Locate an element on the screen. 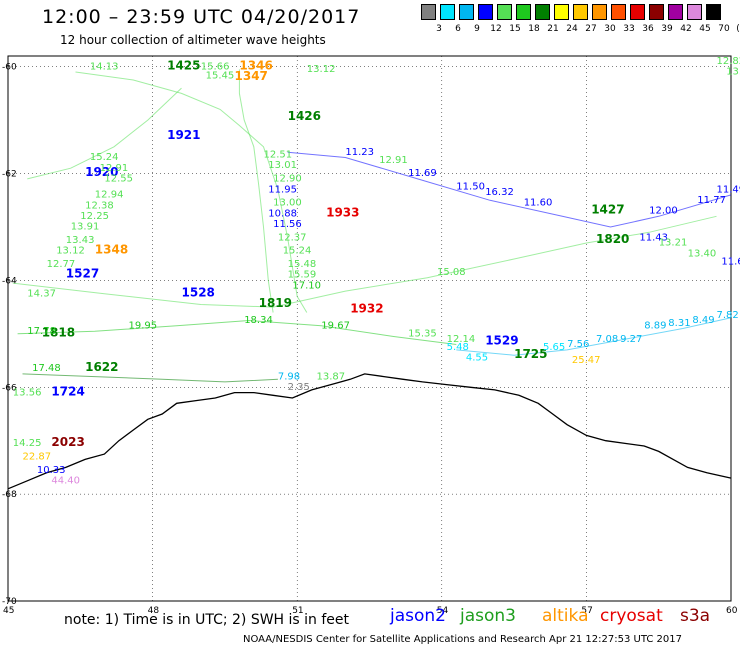 This screenshot has width=740, height=654. wave-height-label: 7.82 is located at coordinates (728, 315).